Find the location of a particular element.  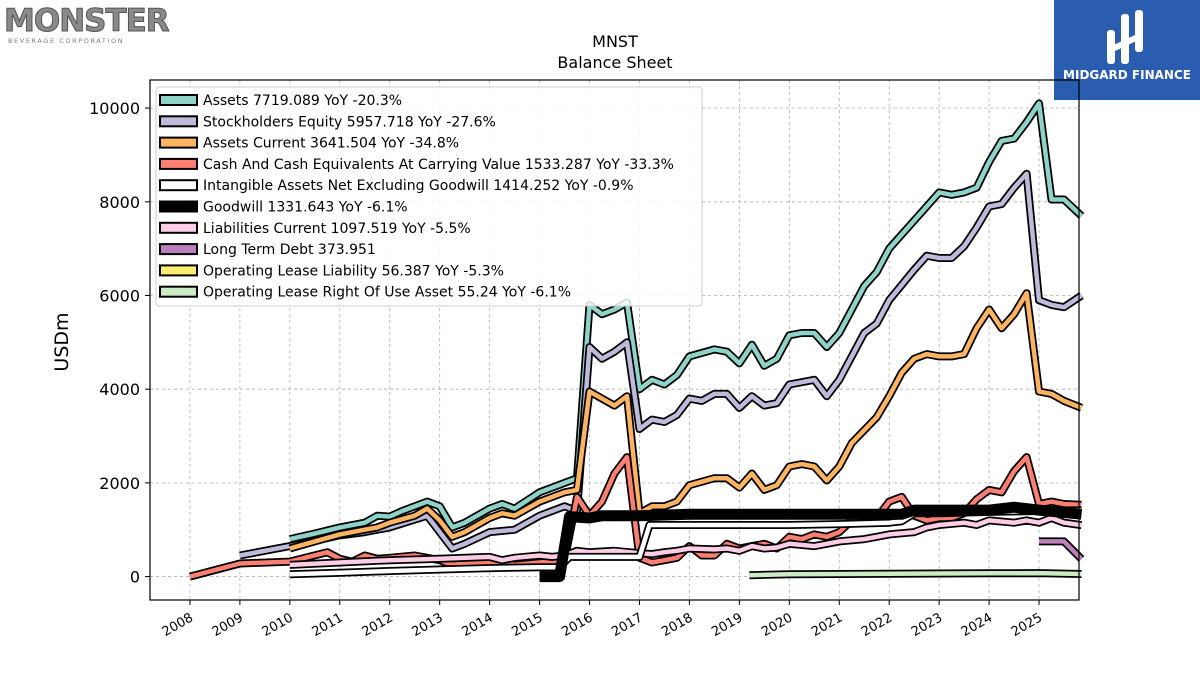

y-tick-label: 8000 is located at coordinates (119, 202).